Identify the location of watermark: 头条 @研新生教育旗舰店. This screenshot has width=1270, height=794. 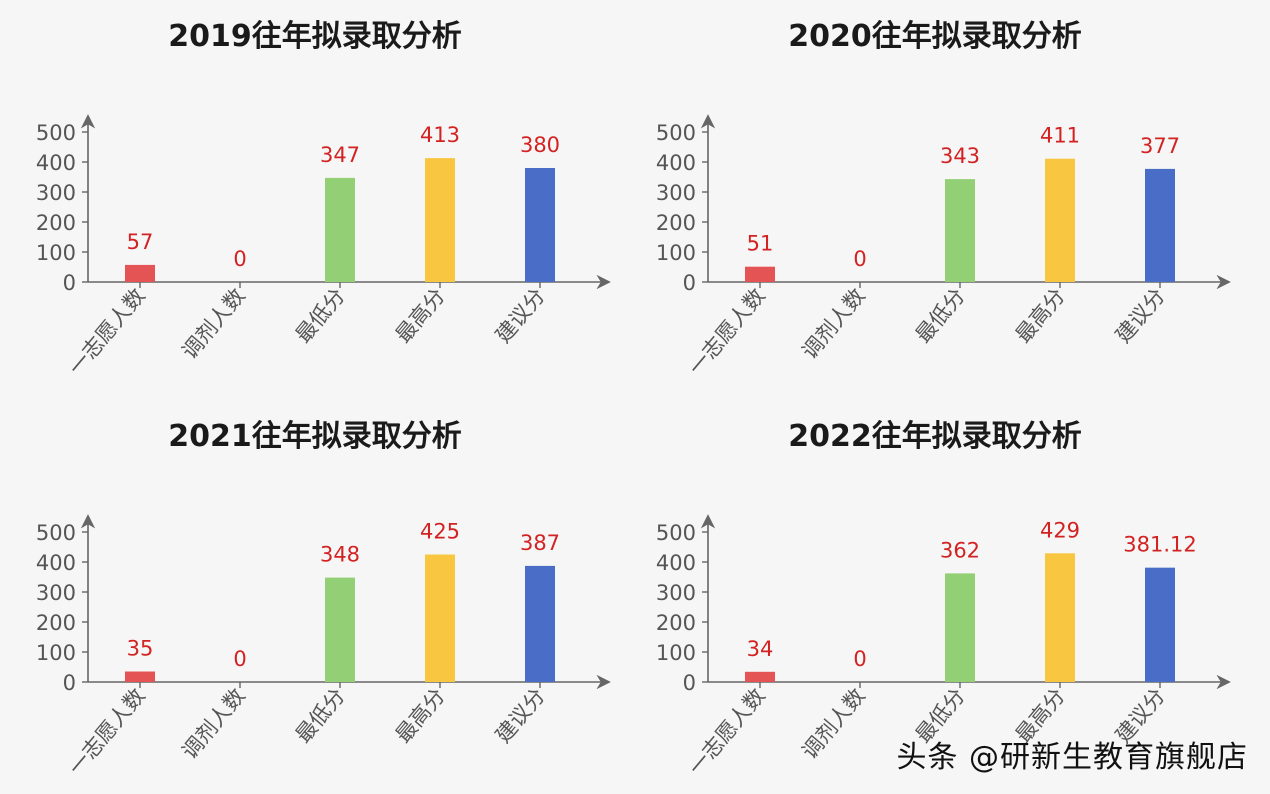
(1072, 757).